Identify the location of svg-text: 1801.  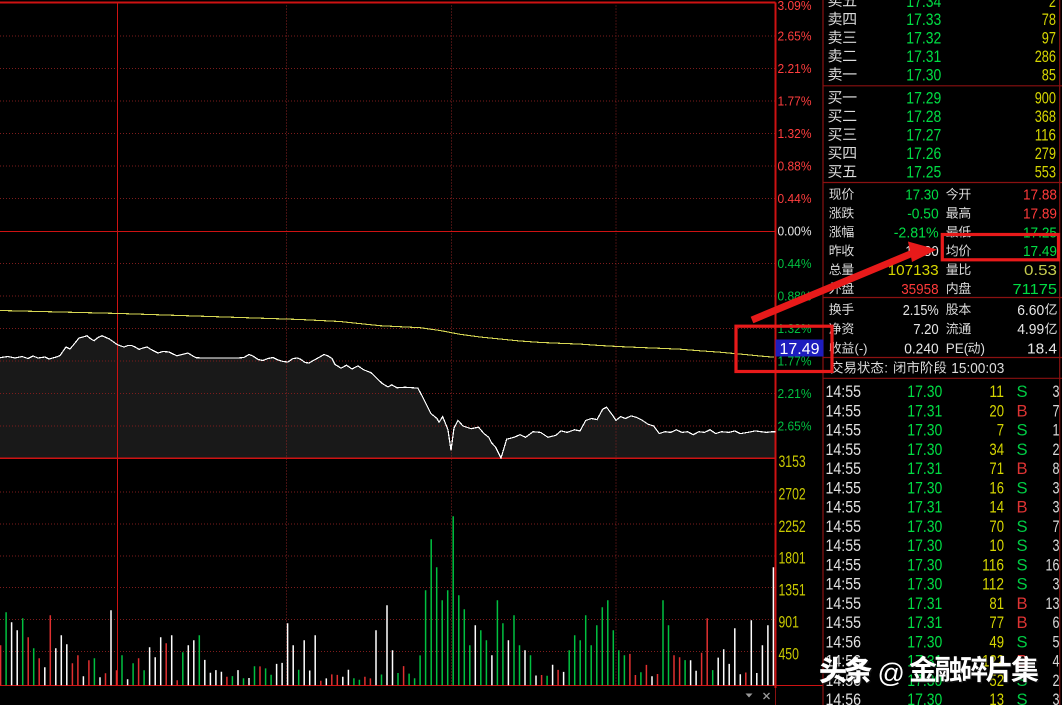
(792, 558).